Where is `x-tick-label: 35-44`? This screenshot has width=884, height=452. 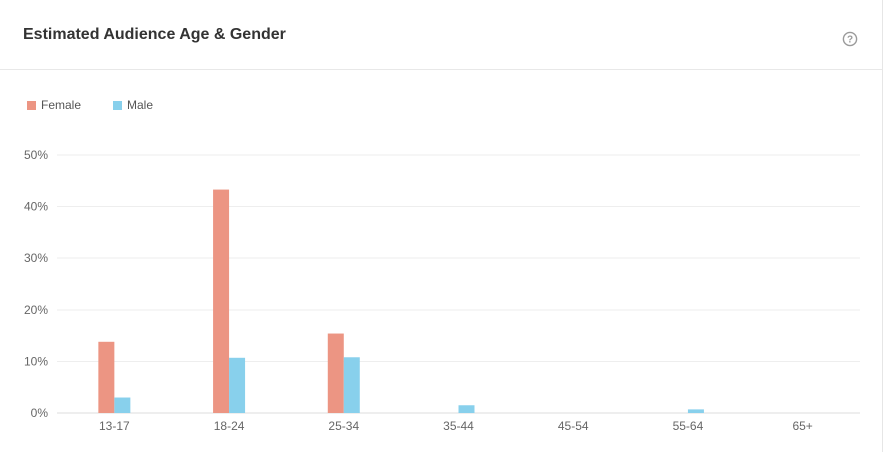
x-tick-label: 35-44 is located at coordinates (458, 426).